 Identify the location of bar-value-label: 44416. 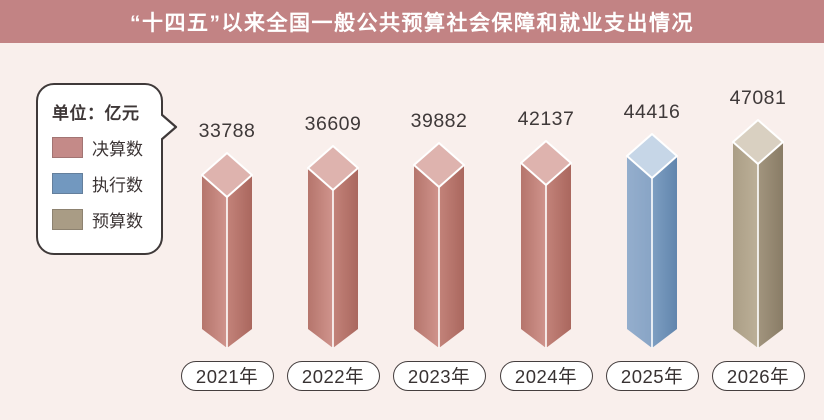
(652, 112).